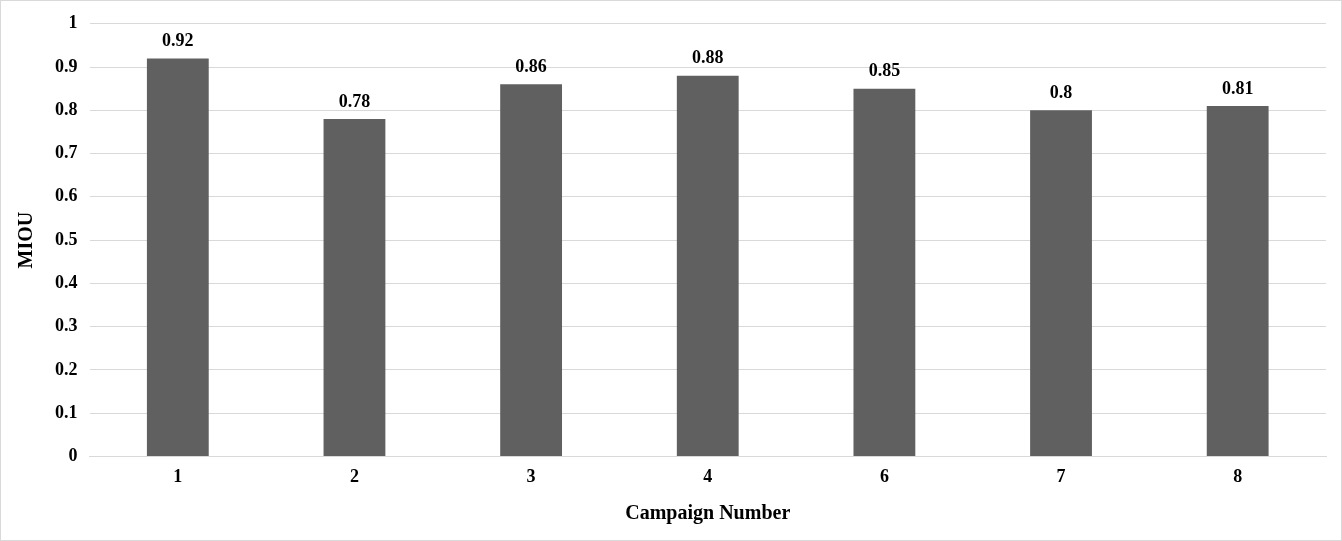 The image size is (1342, 541). I want to click on y-tick-label: 0.4, so click(66, 282).